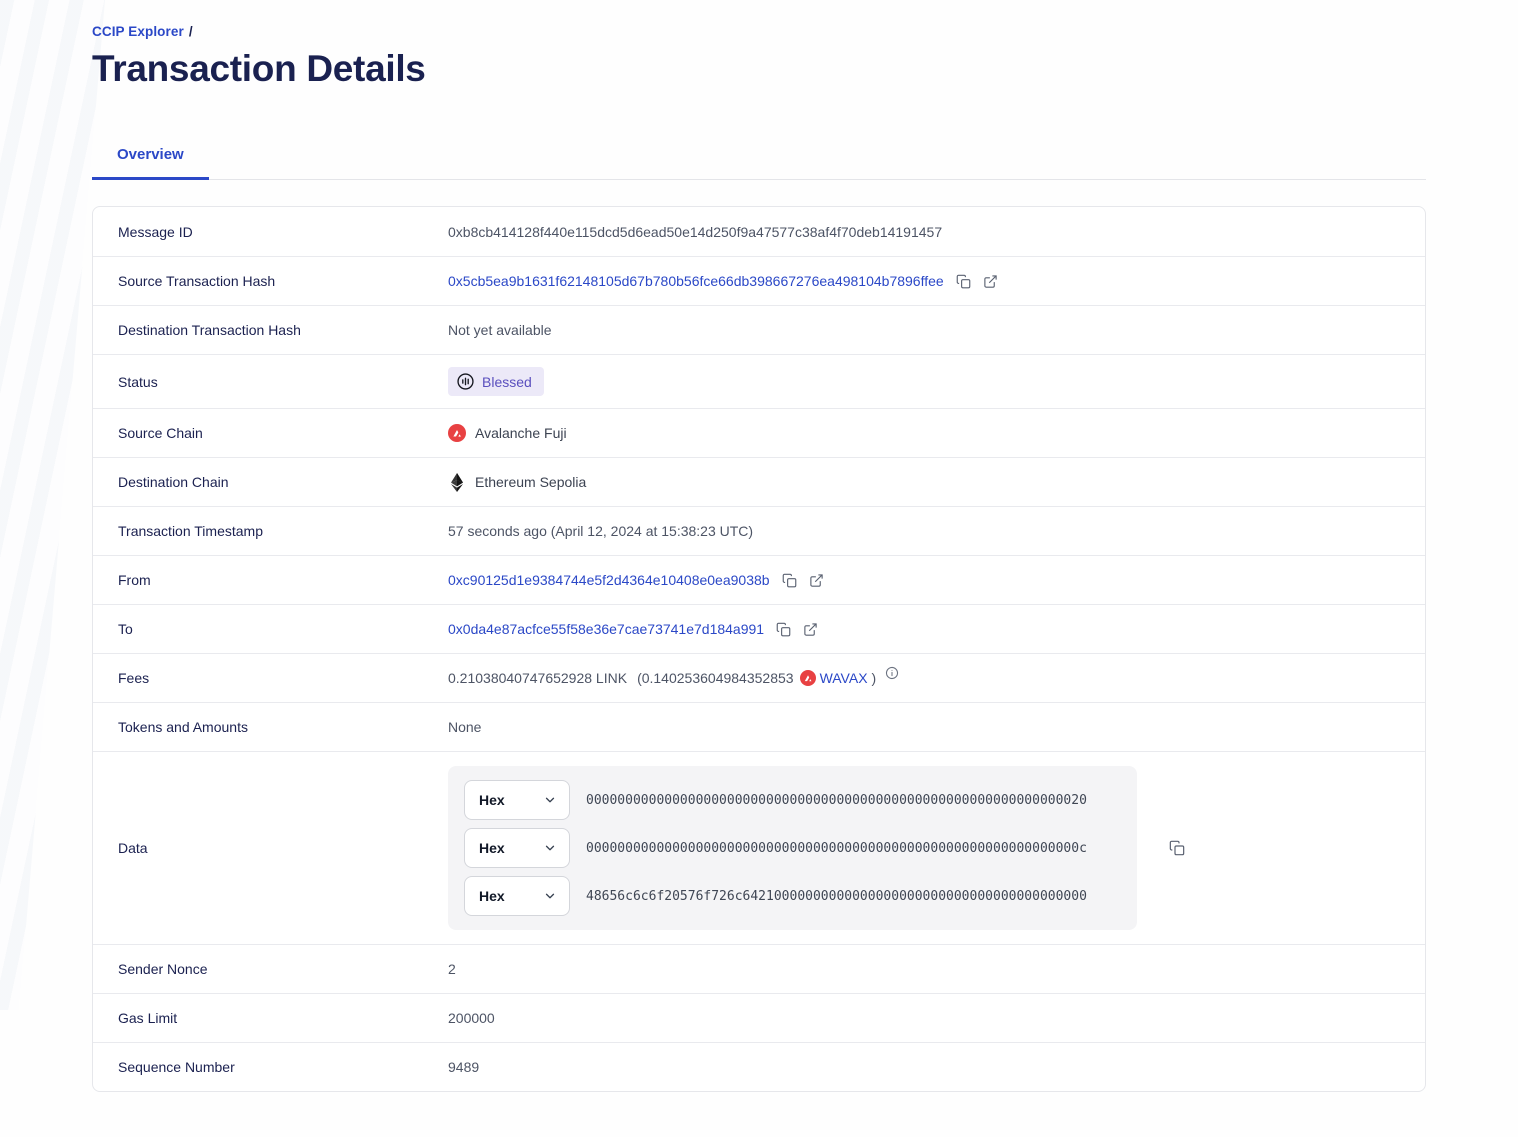  I want to click on source-tx-hash-label: Source Transaction Hash, so click(197, 281).